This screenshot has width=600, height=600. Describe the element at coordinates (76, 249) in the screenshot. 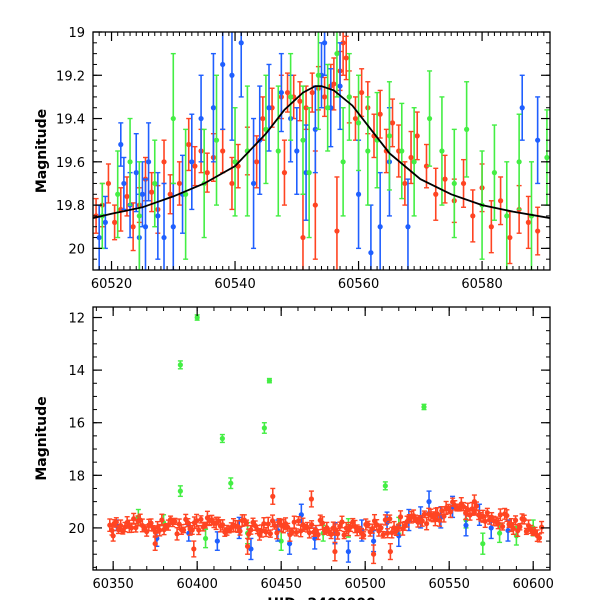

I see `y-tick-label-5: 20` at that location.